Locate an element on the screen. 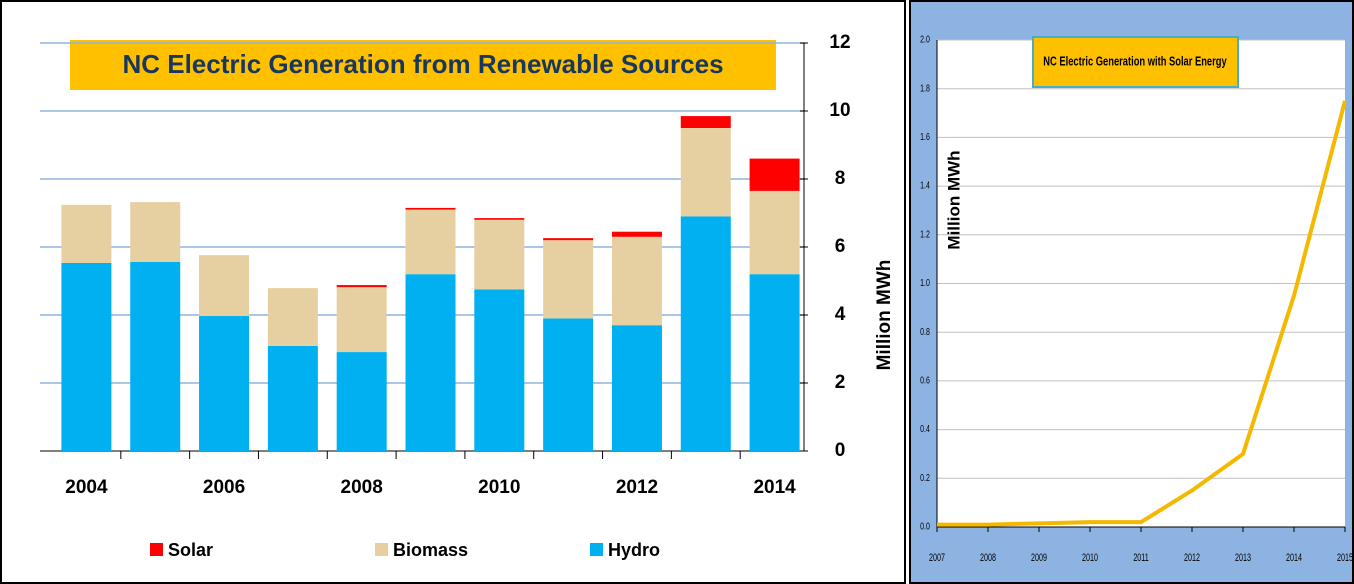  y-tick-label: 1.4 is located at coordinates (925, 185).